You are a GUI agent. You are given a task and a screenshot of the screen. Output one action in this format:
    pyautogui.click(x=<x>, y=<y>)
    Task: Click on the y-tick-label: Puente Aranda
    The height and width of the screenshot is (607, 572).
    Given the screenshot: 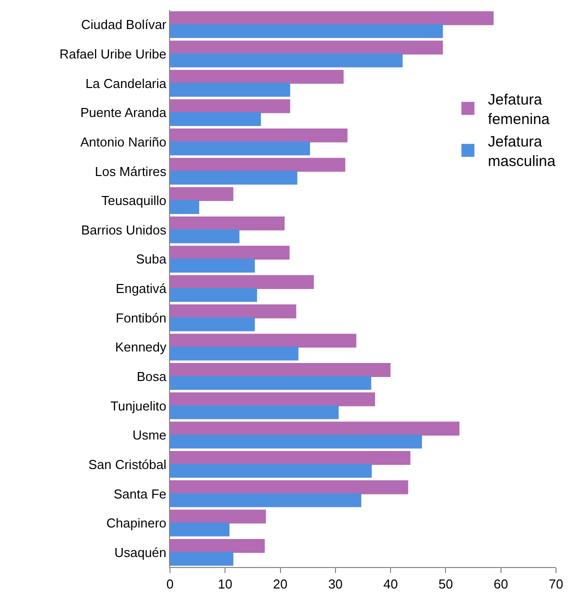 What is the action you would take?
    pyautogui.click(x=124, y=112)
    